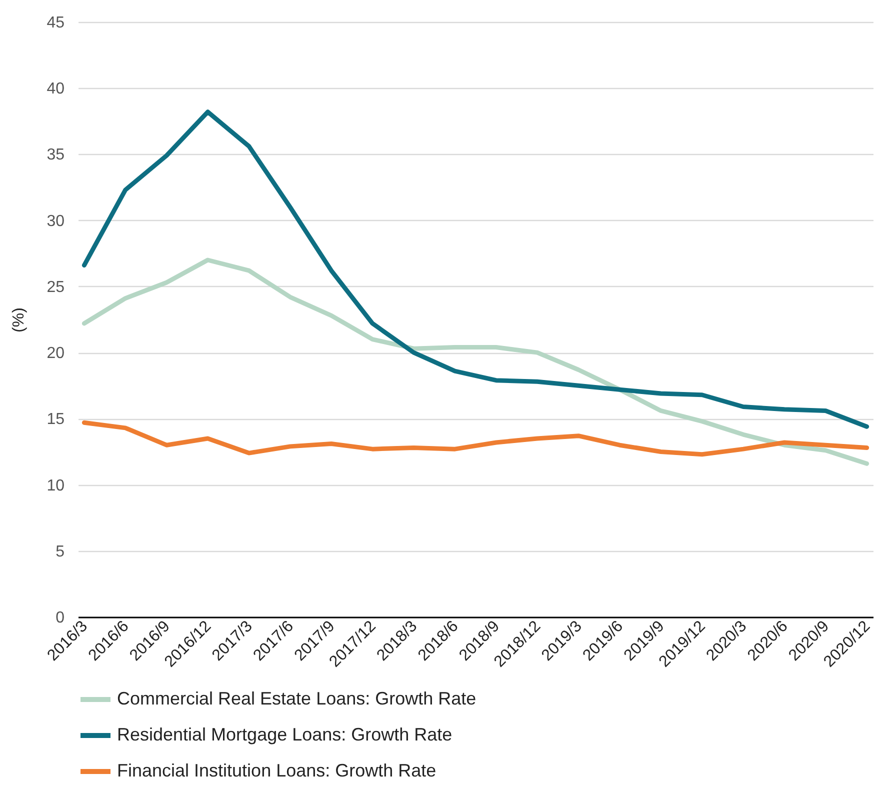 The image size is (890, 802). What do you see at coordinates (55, 353) in the screenshot?
I see `y-tick-label: 20` at bounding box center [55, 353].